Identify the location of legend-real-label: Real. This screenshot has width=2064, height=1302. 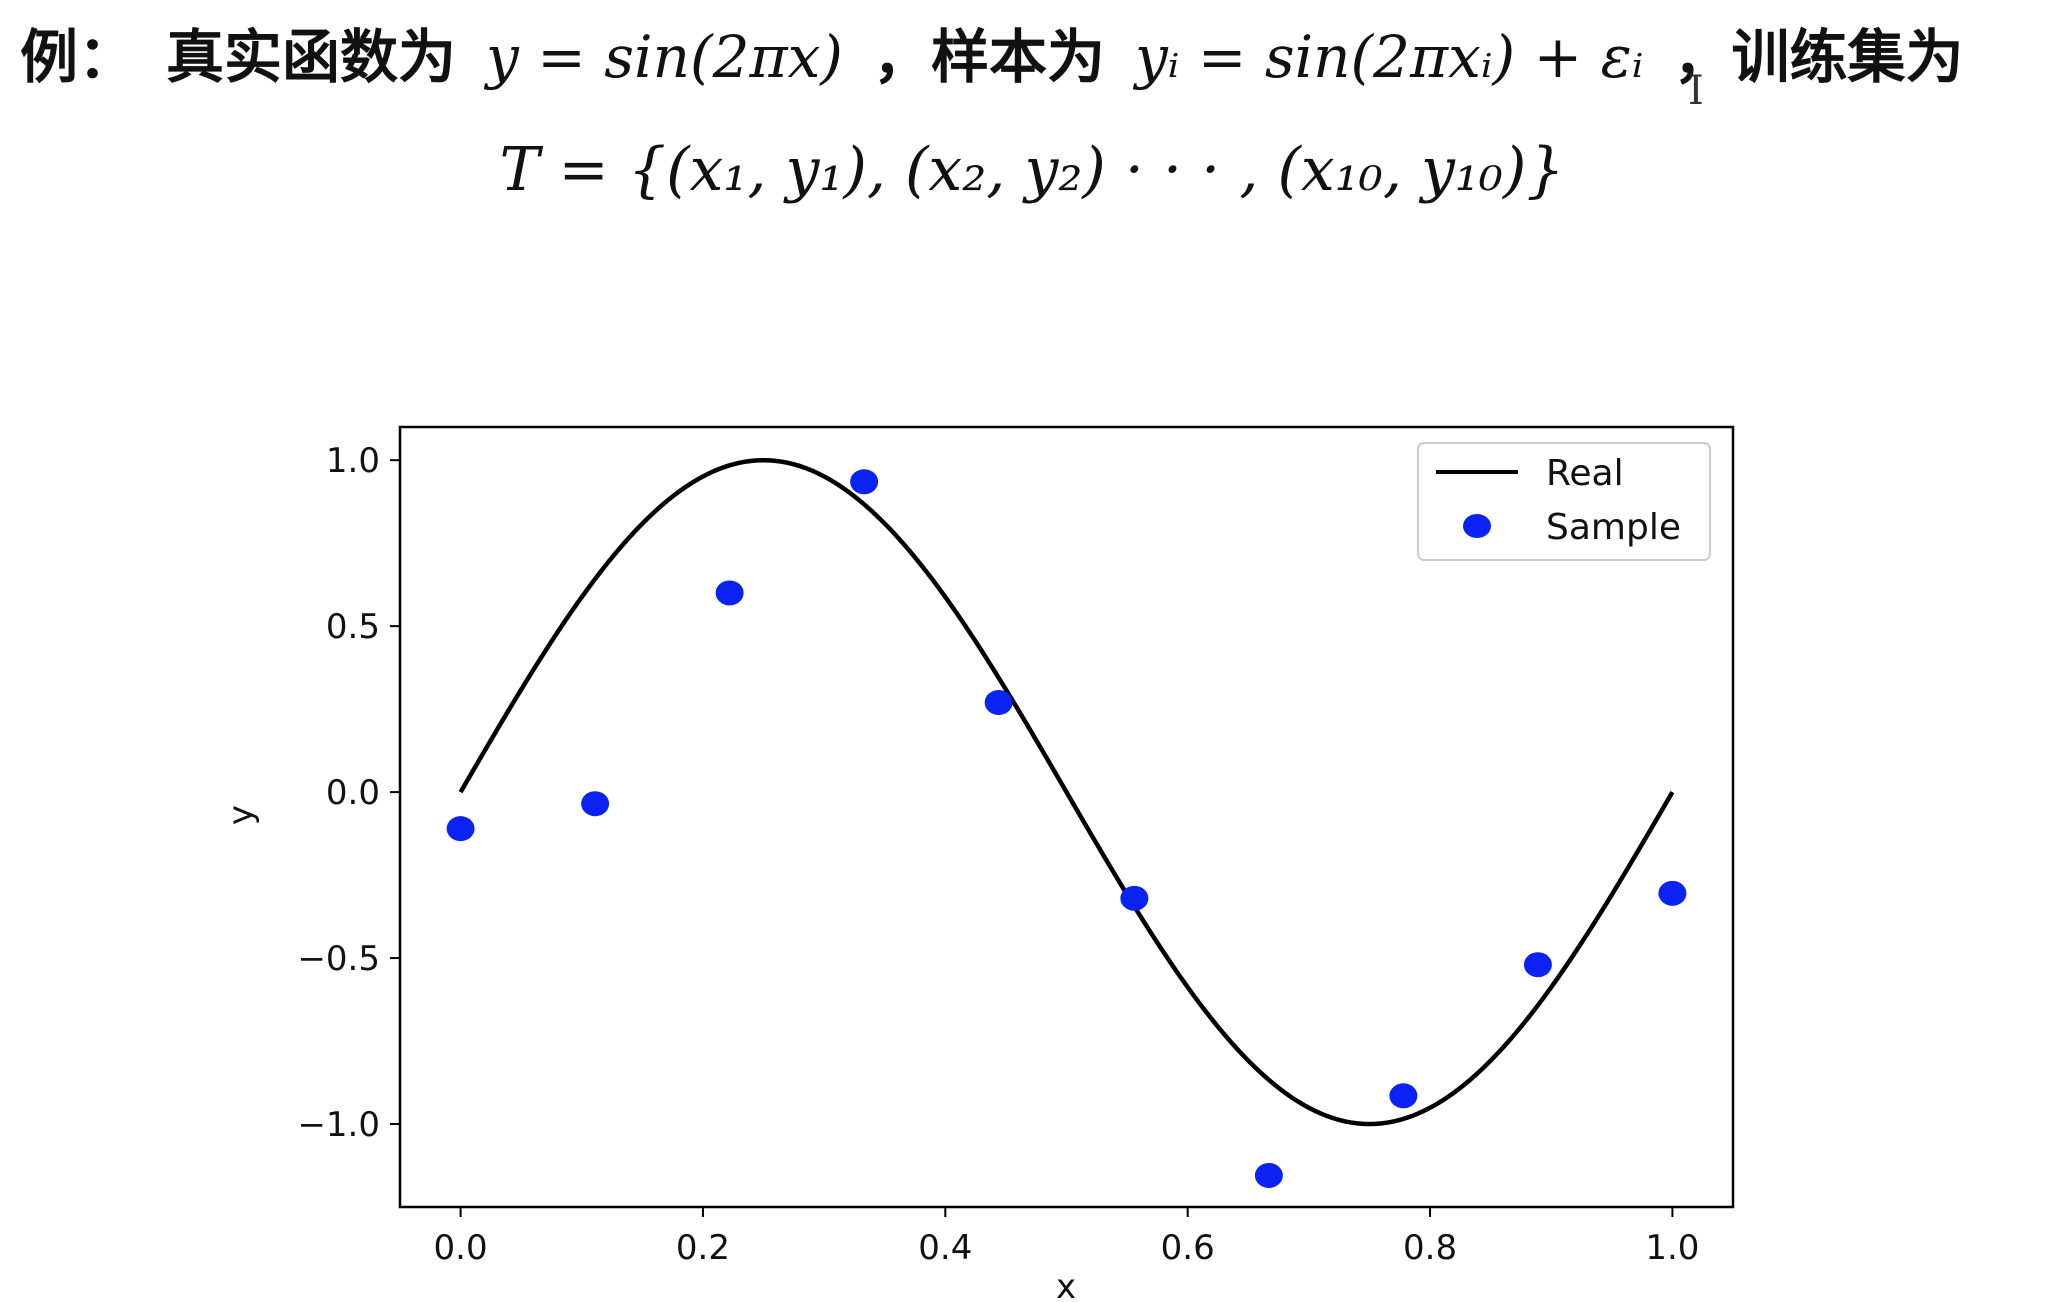
(1585, 473).